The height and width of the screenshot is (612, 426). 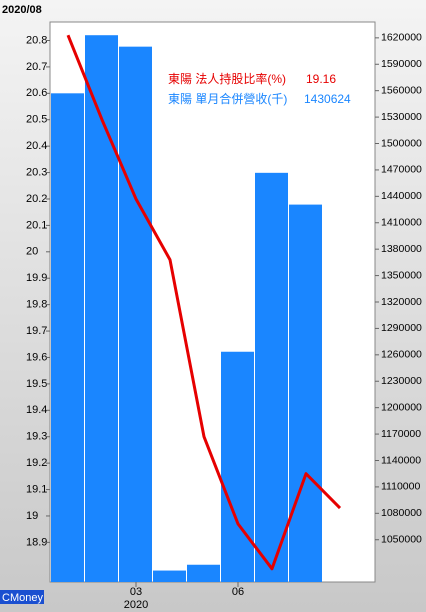 What do you see at coordinates (36, 93) in the screenshot?
I see `y-tick-label: 20.6` at bounding box center [36, 93].